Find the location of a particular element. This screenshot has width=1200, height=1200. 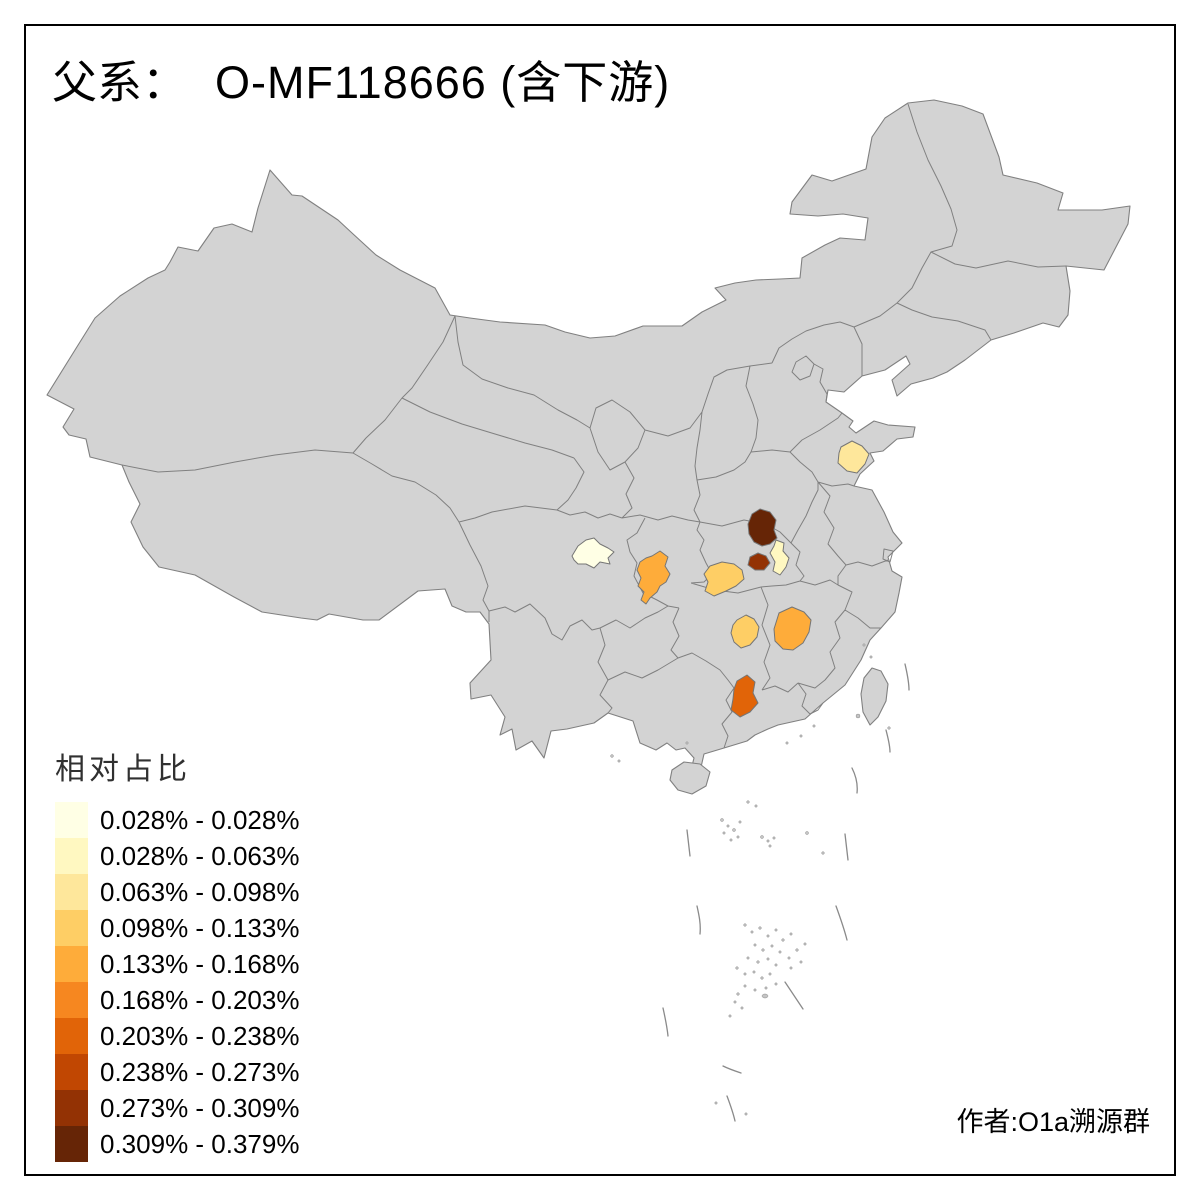

legend-title: 相对占比 is located at coordinates (123, 769).